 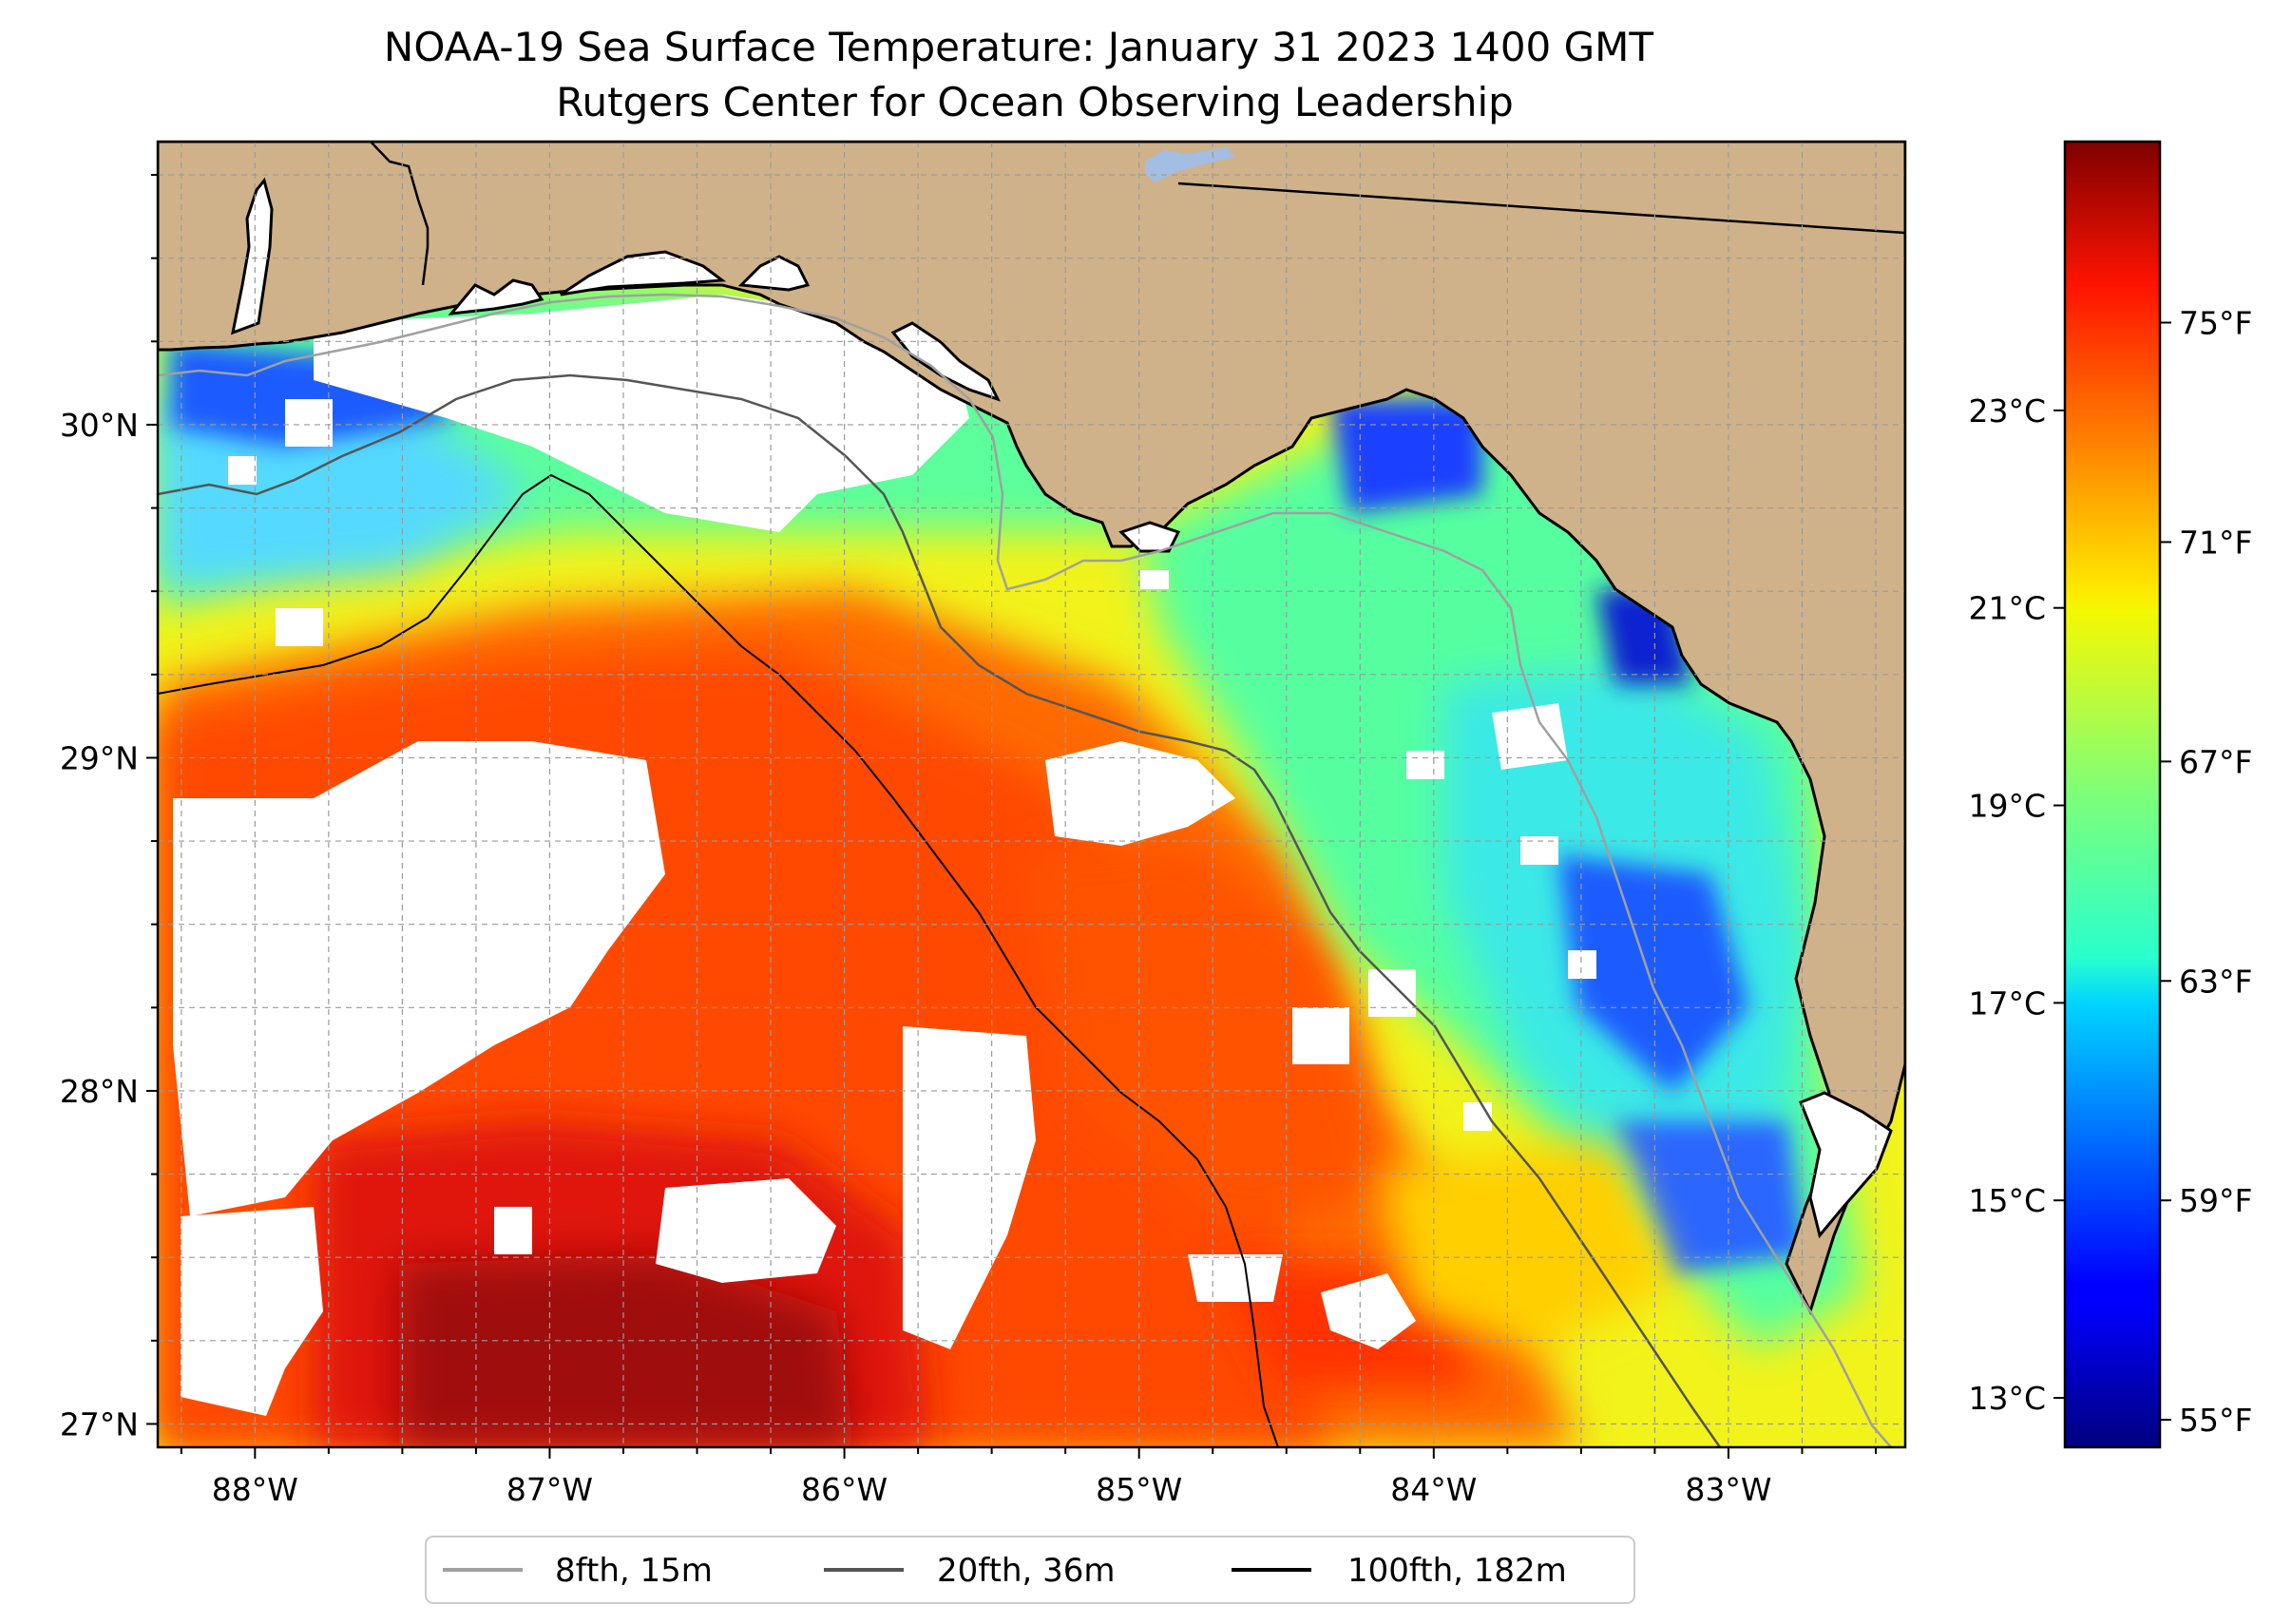 I want to click on lat-tick-label: 29°N, so click(x=99, y=757).